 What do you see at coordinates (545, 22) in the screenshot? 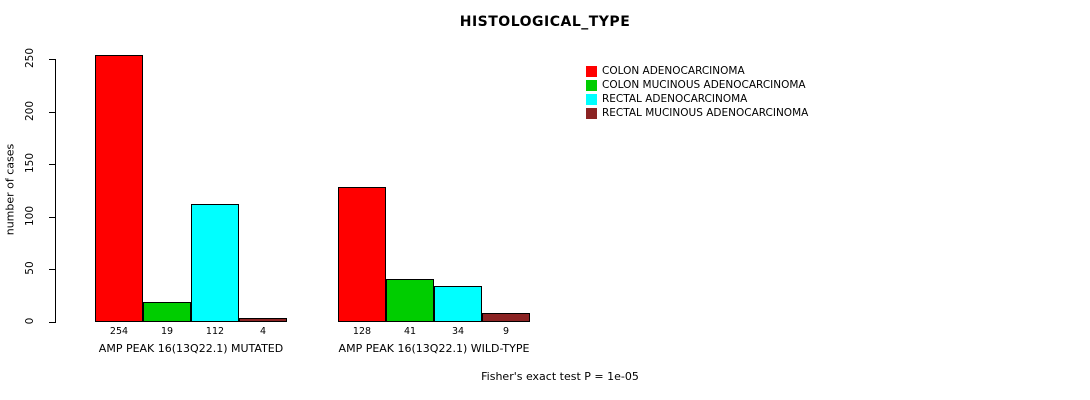
I see `chart-title: HISTOLOGICAL_TYPE` at bounding box center [545, 22].